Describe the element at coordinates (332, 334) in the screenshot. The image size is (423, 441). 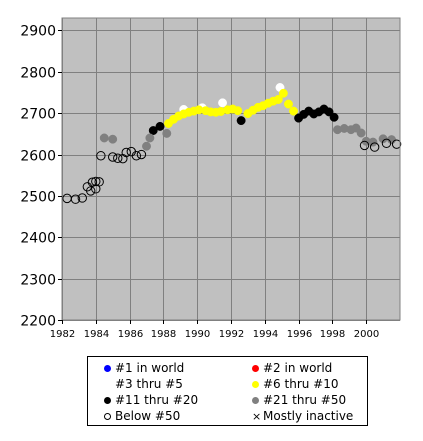
I see `x-tick-label: 1998` at that location.